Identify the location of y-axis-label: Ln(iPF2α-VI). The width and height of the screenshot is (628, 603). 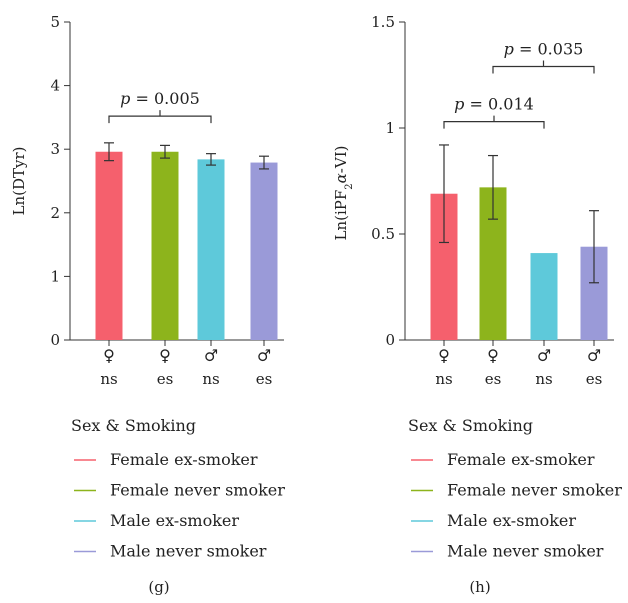
(343, 193).